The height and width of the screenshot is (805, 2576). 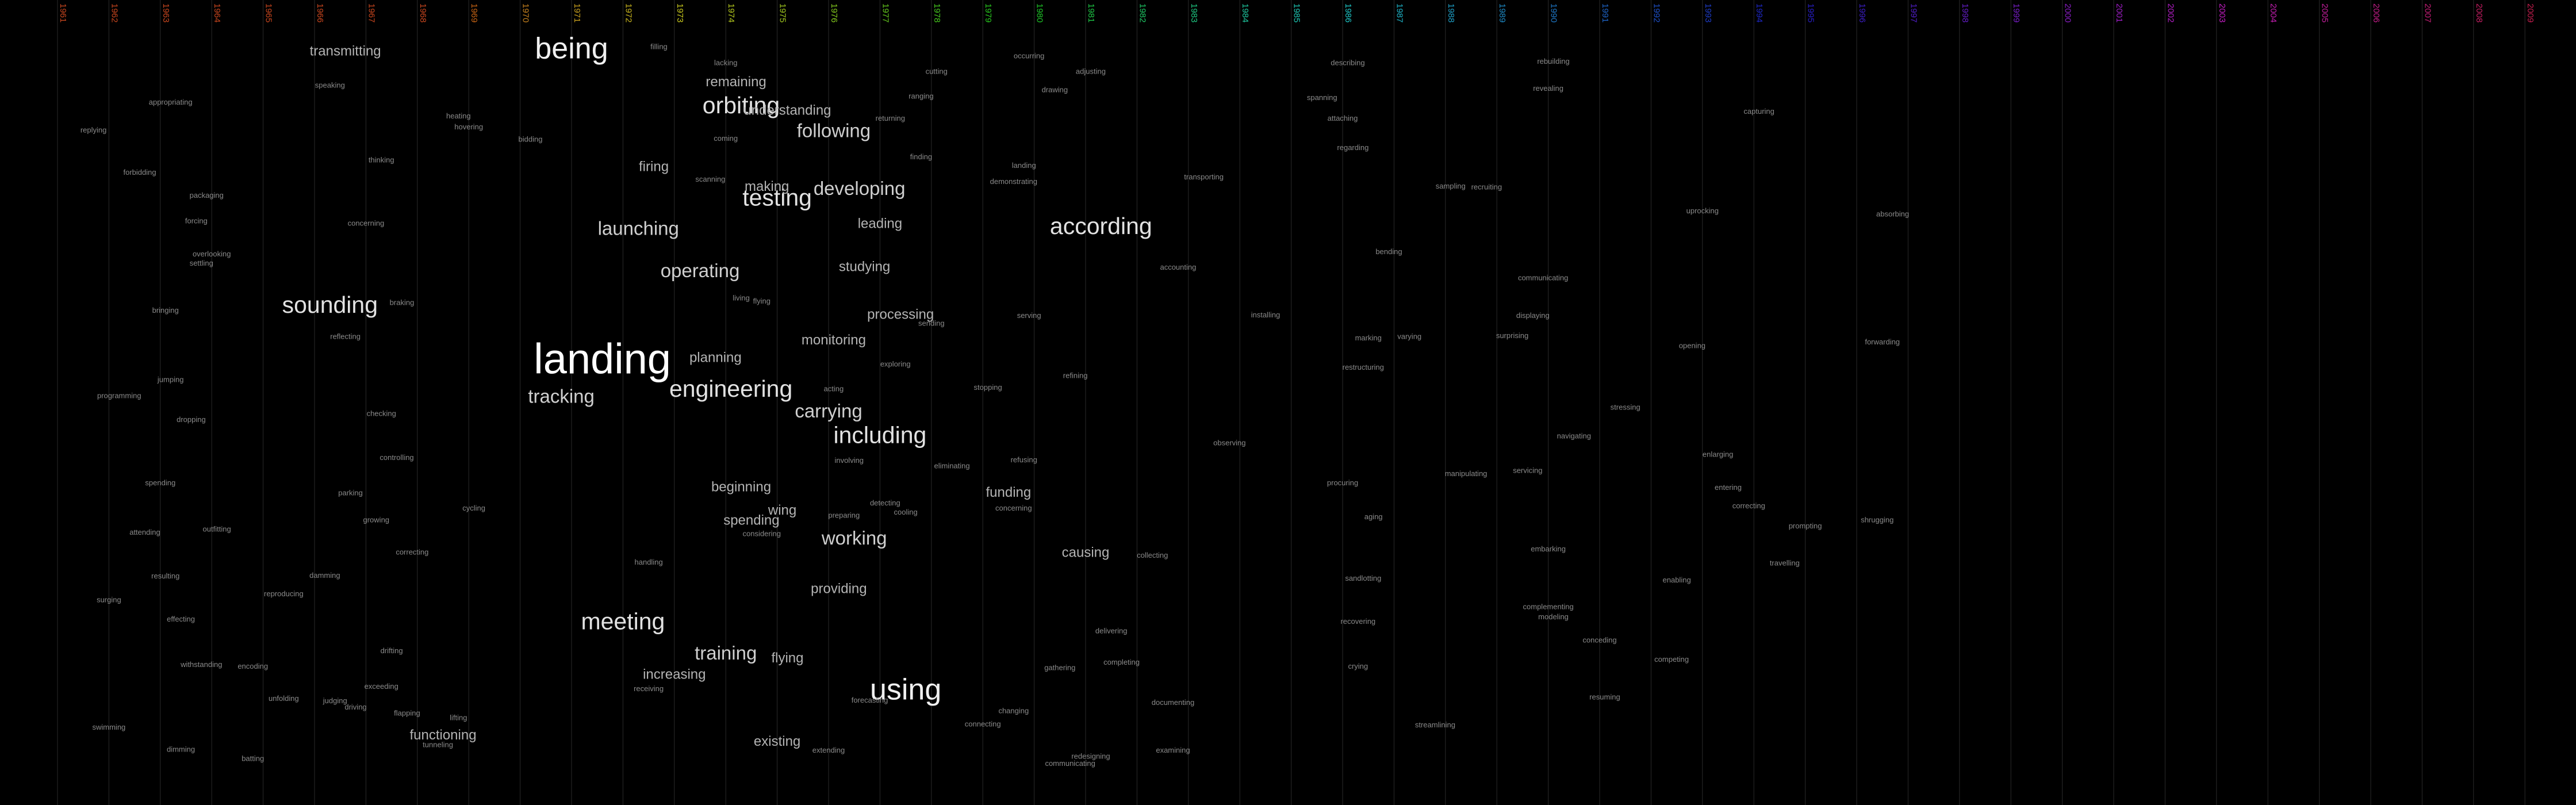 I want to click on word-label: surprising, so click(x=1512, y=335).